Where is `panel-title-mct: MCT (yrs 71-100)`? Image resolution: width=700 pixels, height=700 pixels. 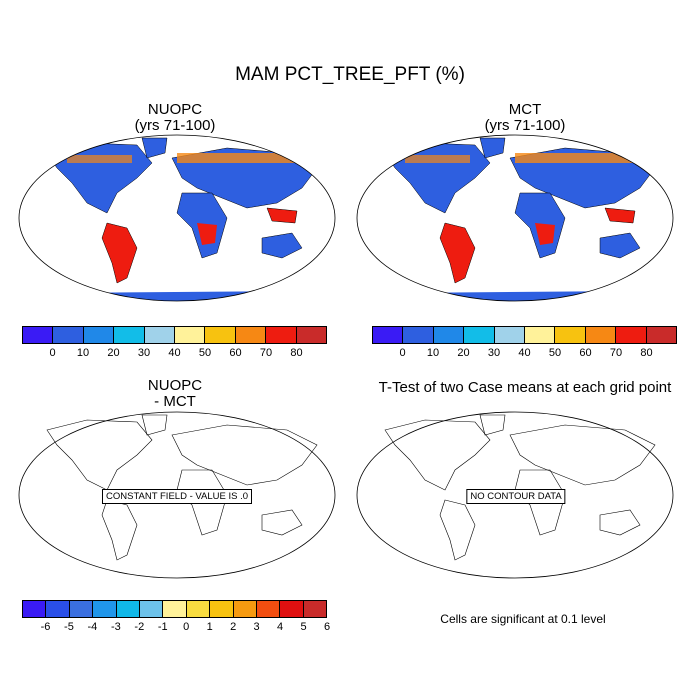 panel-title-mct: MCT (yrs 71-100) is located at coordinates (525, 118).